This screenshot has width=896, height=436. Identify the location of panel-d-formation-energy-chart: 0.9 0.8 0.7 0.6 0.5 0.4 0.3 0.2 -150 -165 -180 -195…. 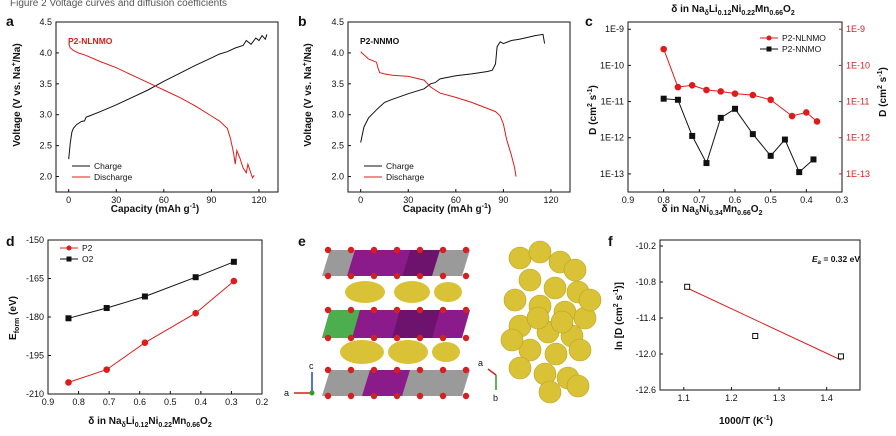
(147, 321).